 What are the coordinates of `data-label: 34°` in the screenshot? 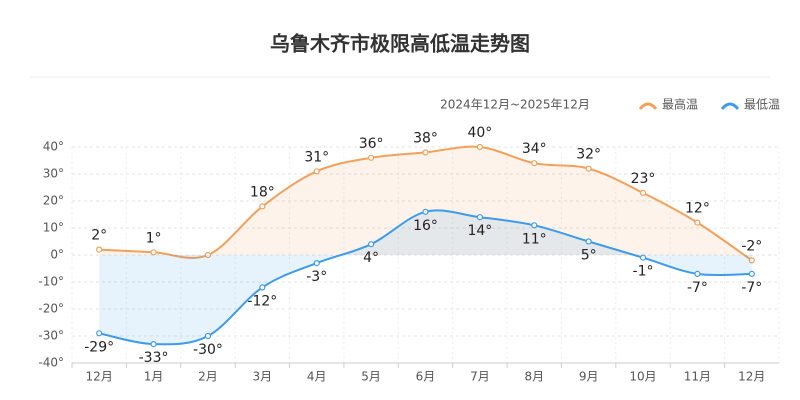 It's located at (534, 149).